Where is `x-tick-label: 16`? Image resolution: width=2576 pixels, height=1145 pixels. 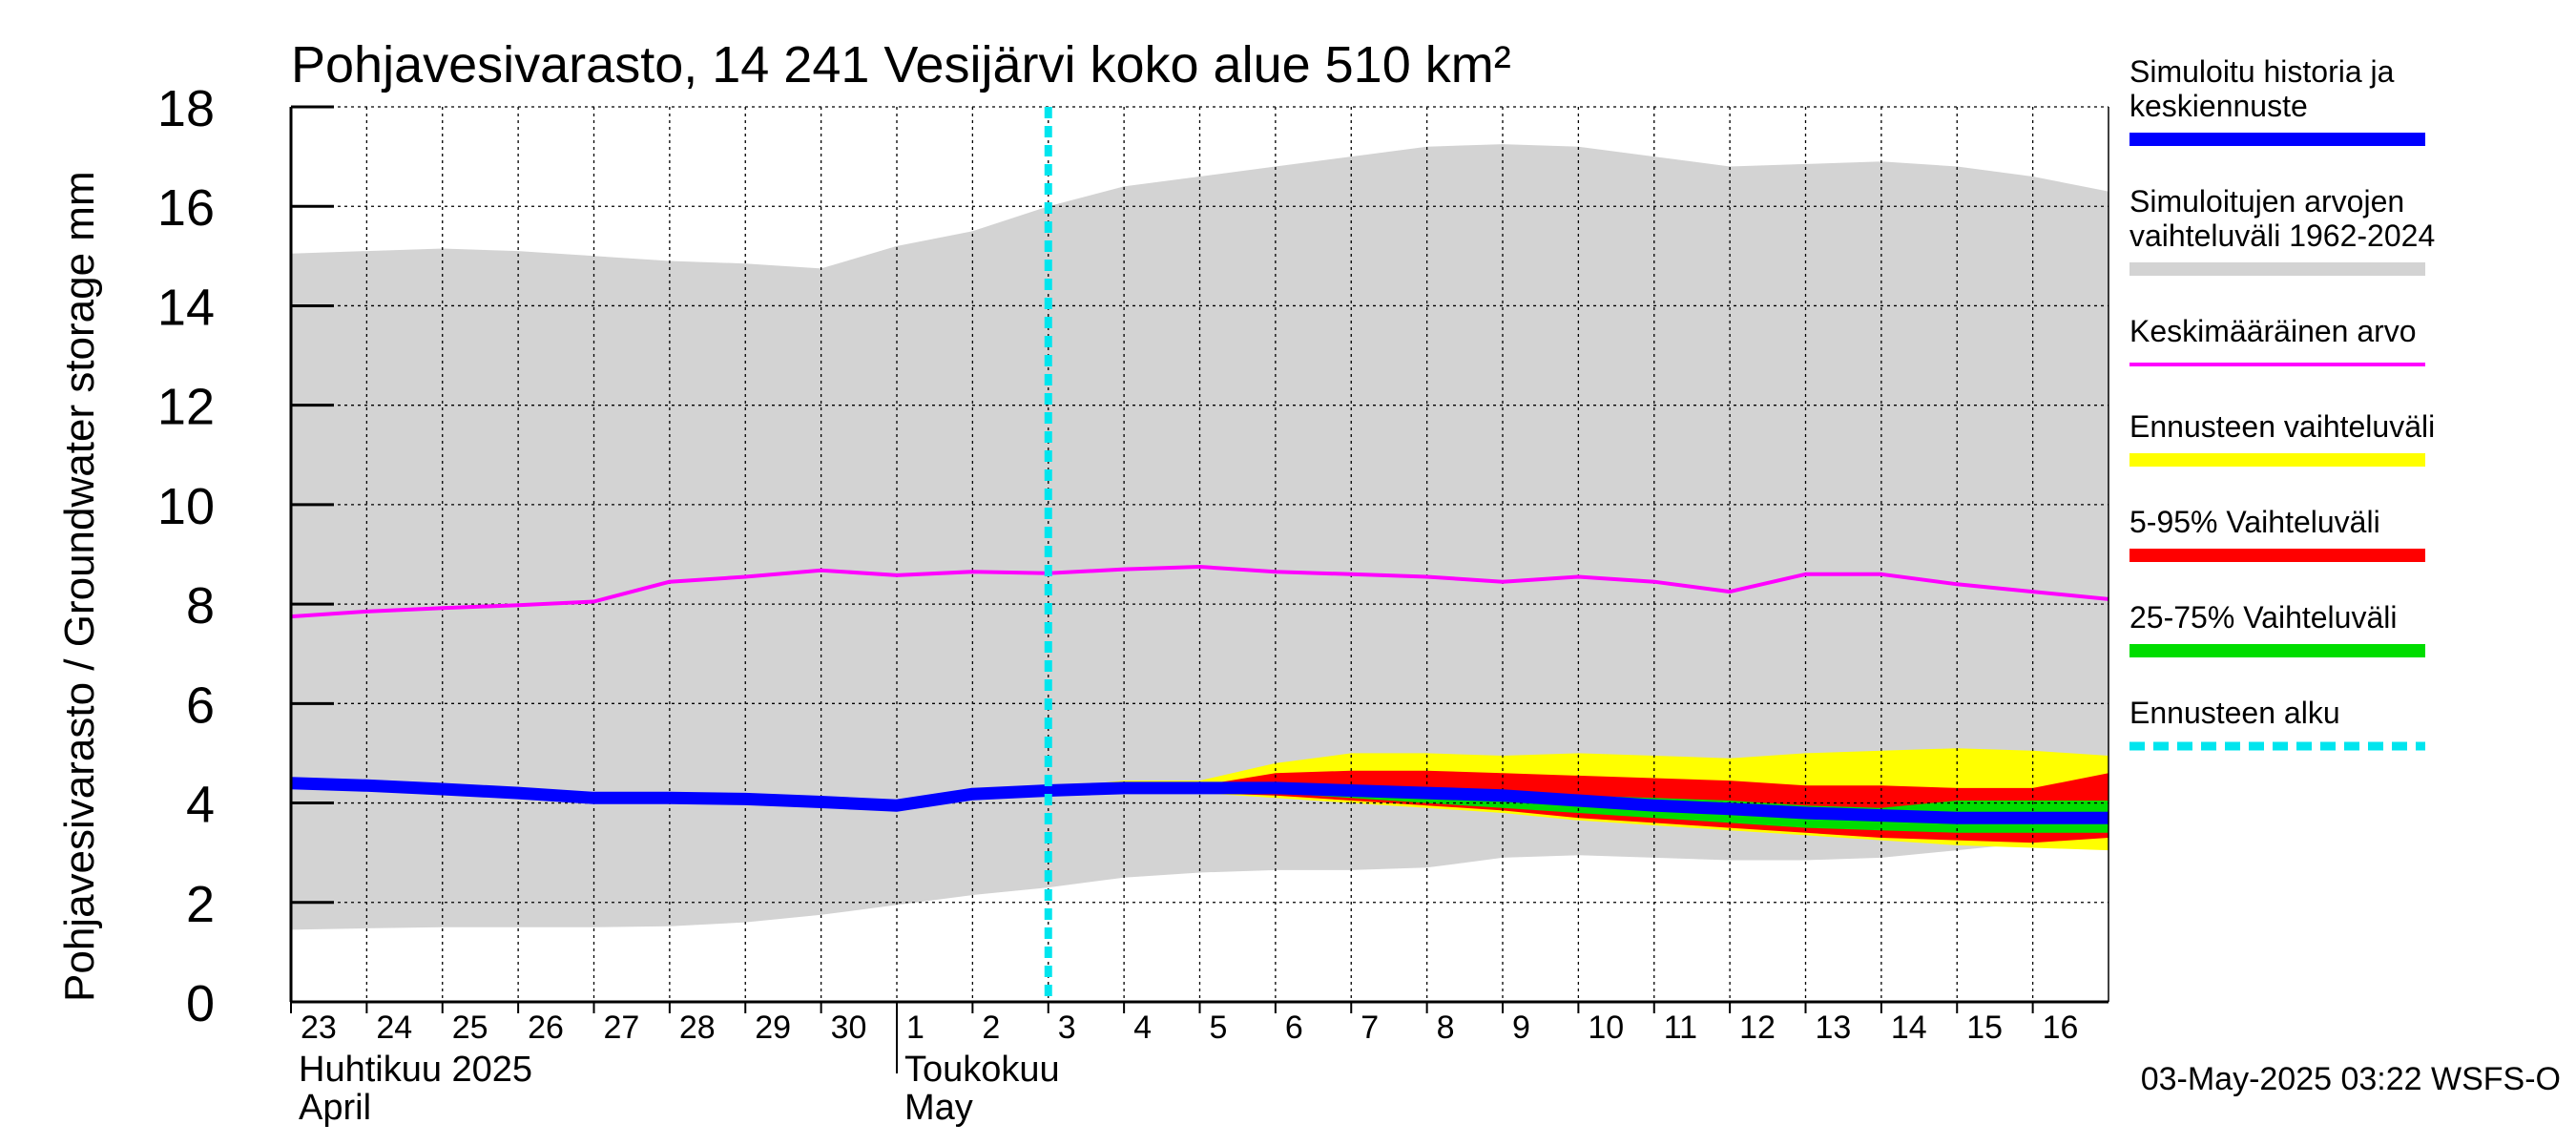 x-tick-label: 16 is located at coordinates (2061, 1028).